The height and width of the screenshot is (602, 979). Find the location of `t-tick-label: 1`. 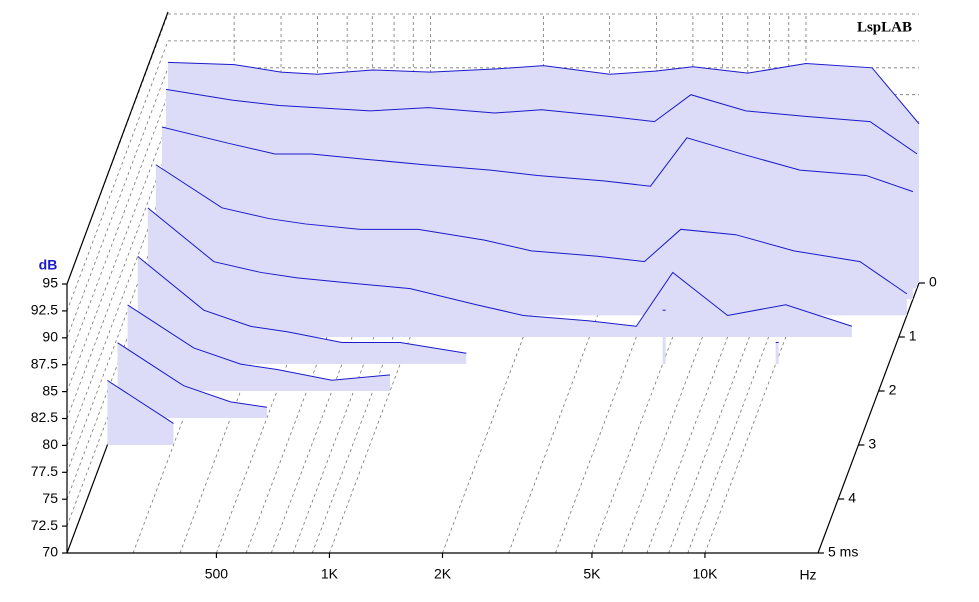

t-tick-label: 1 is located at coordinates (913, 336).